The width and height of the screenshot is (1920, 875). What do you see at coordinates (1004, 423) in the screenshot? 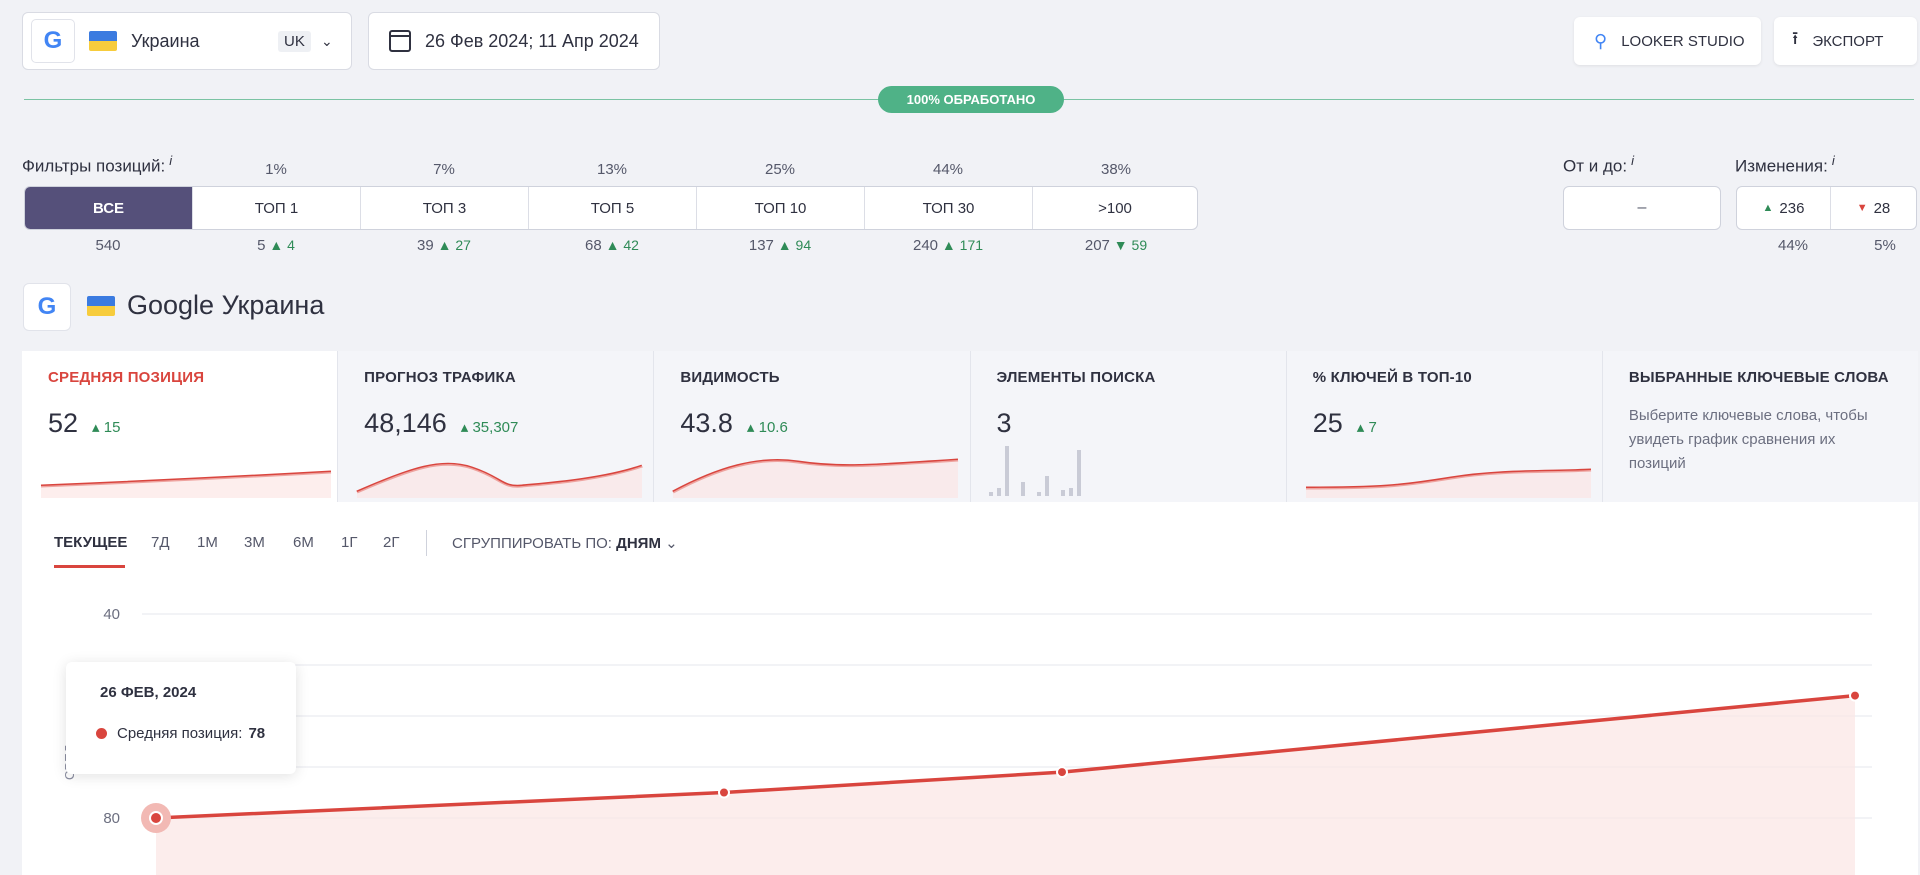
I see `card-value: 3` at bounding box center [1004, 423].